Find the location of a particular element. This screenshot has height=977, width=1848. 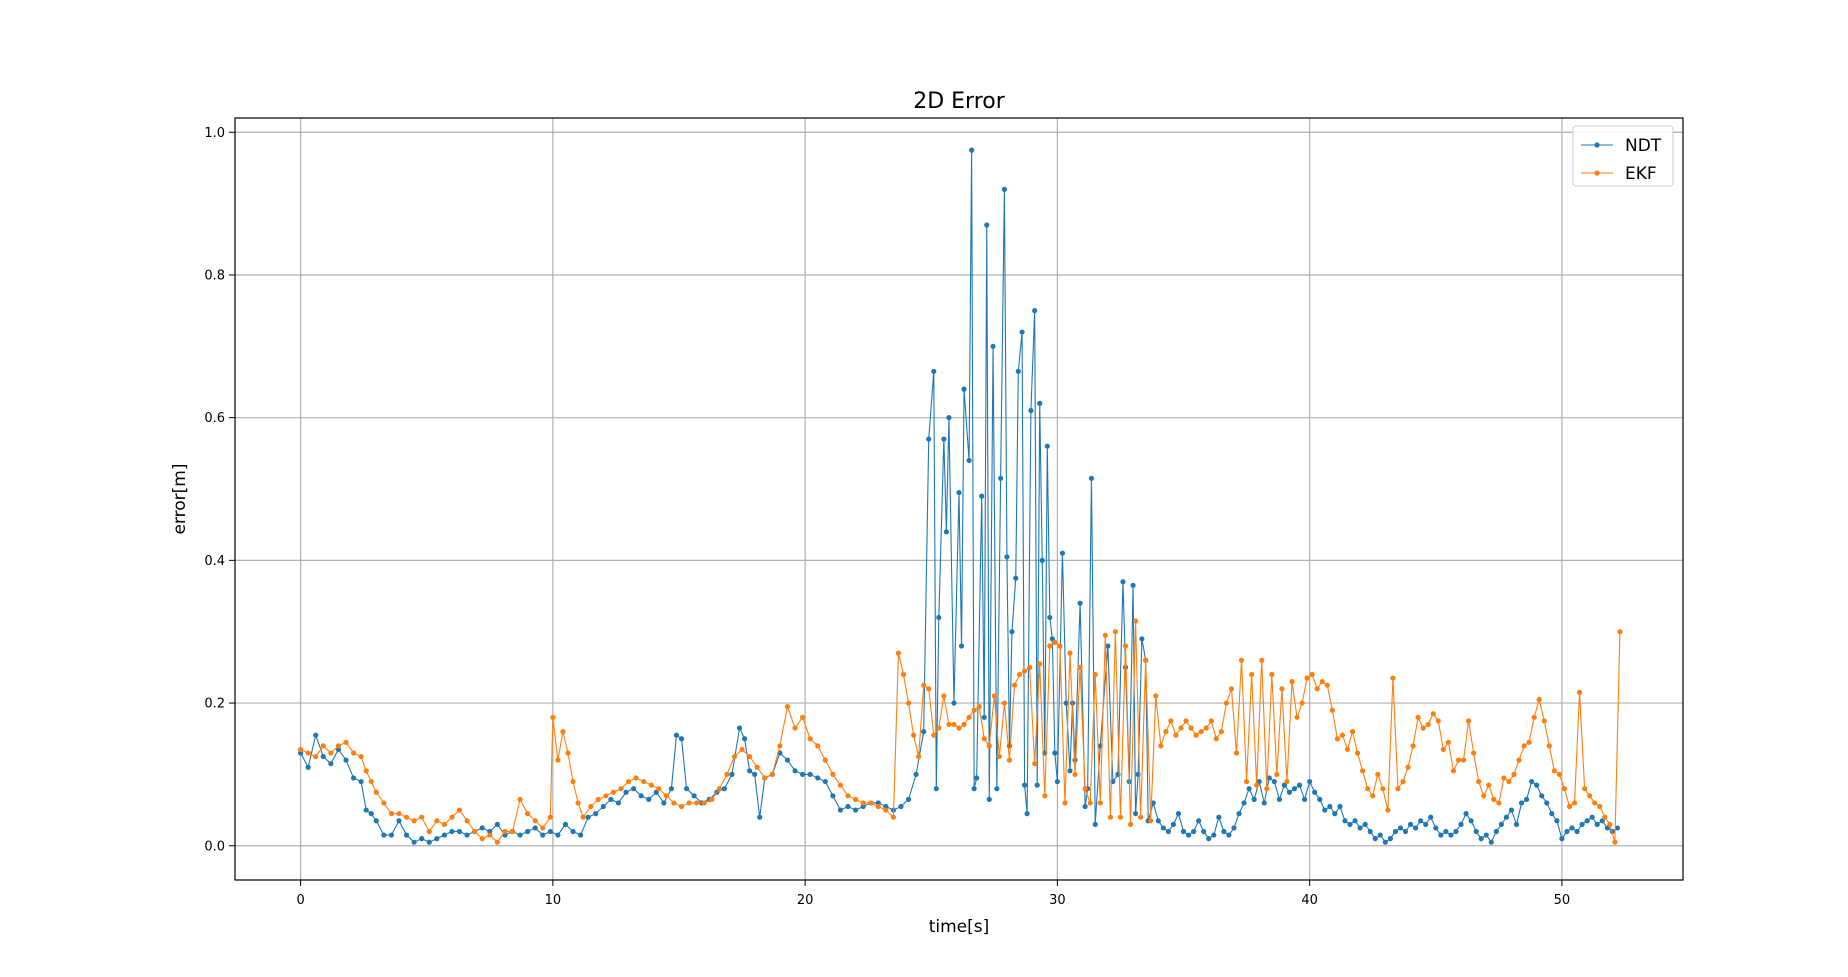

y-tick-label: 0.8 is located at coordinates (214, 275).